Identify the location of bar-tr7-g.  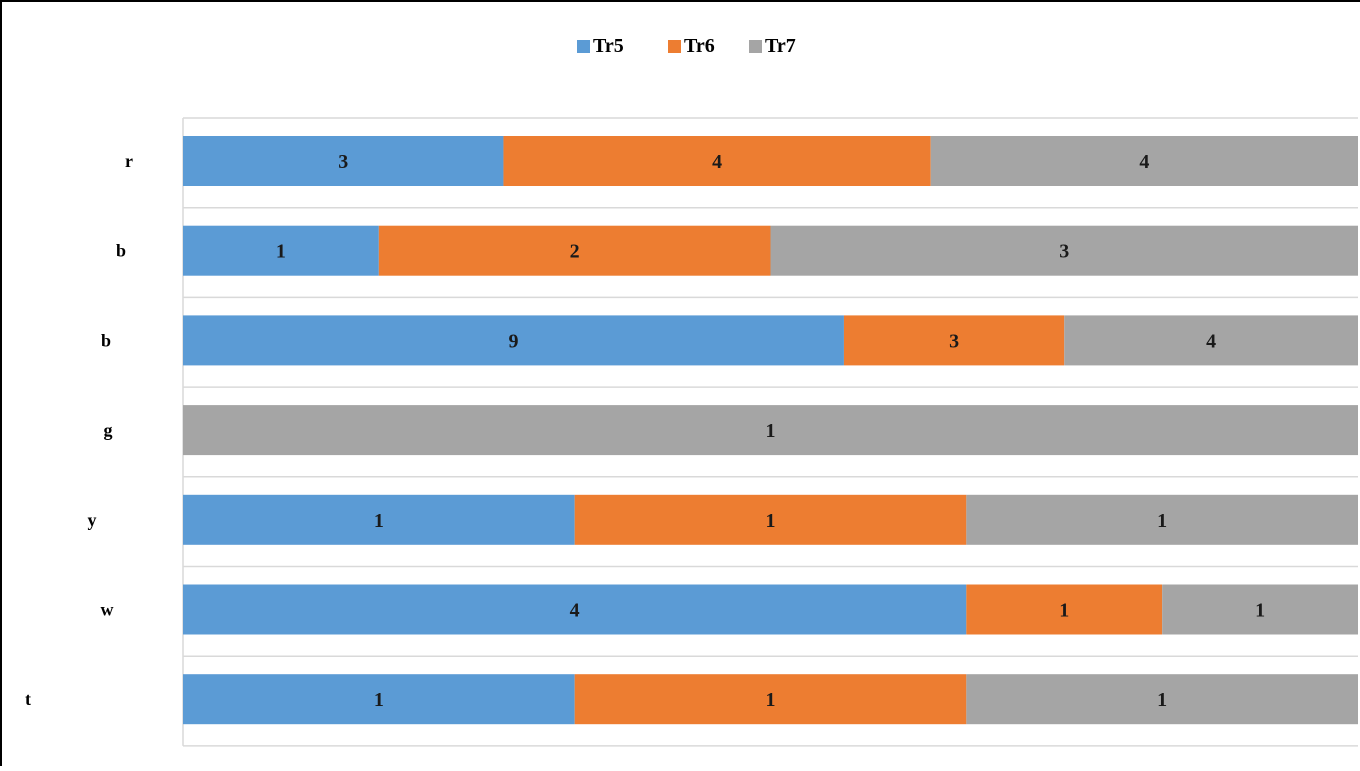
(770, 430).